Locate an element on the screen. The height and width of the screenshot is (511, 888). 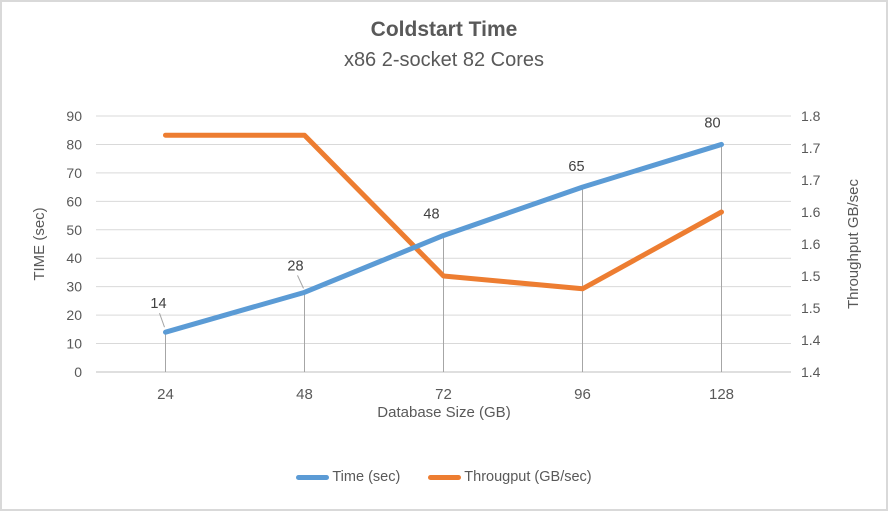
legend-label-time: Time (sec) is located at coordinates (366, 477).